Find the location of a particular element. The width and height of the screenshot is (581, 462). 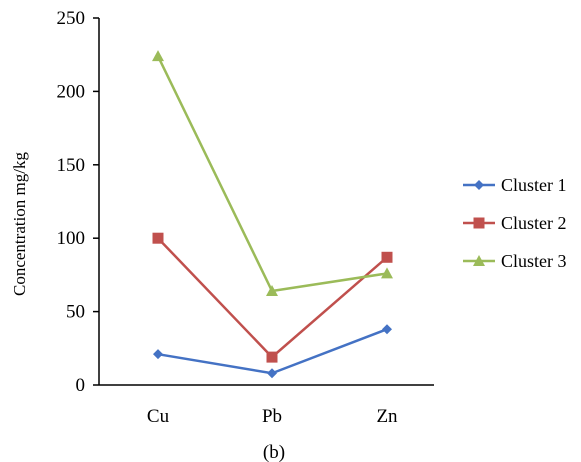

legend-item: Cluster 2 is located at coordinates (515, 223).